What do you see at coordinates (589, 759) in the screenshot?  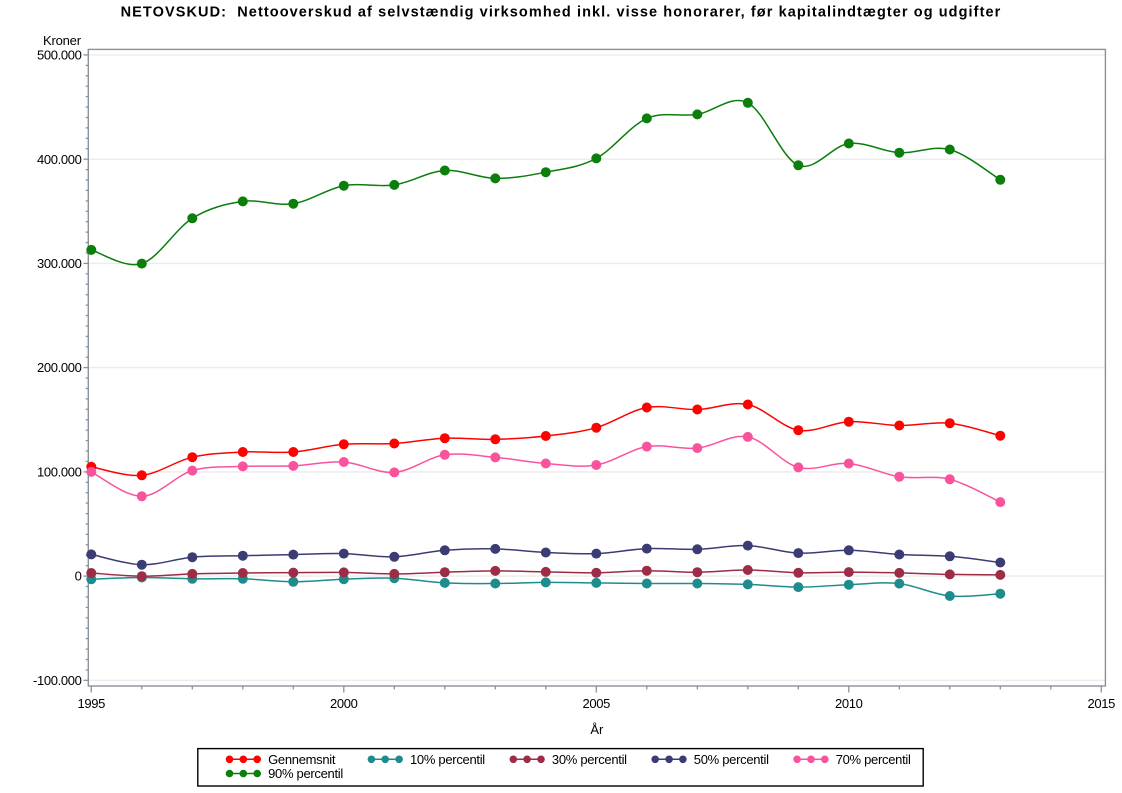 I see `svg-text: 30% percentil` at bounding box center [589, 759].